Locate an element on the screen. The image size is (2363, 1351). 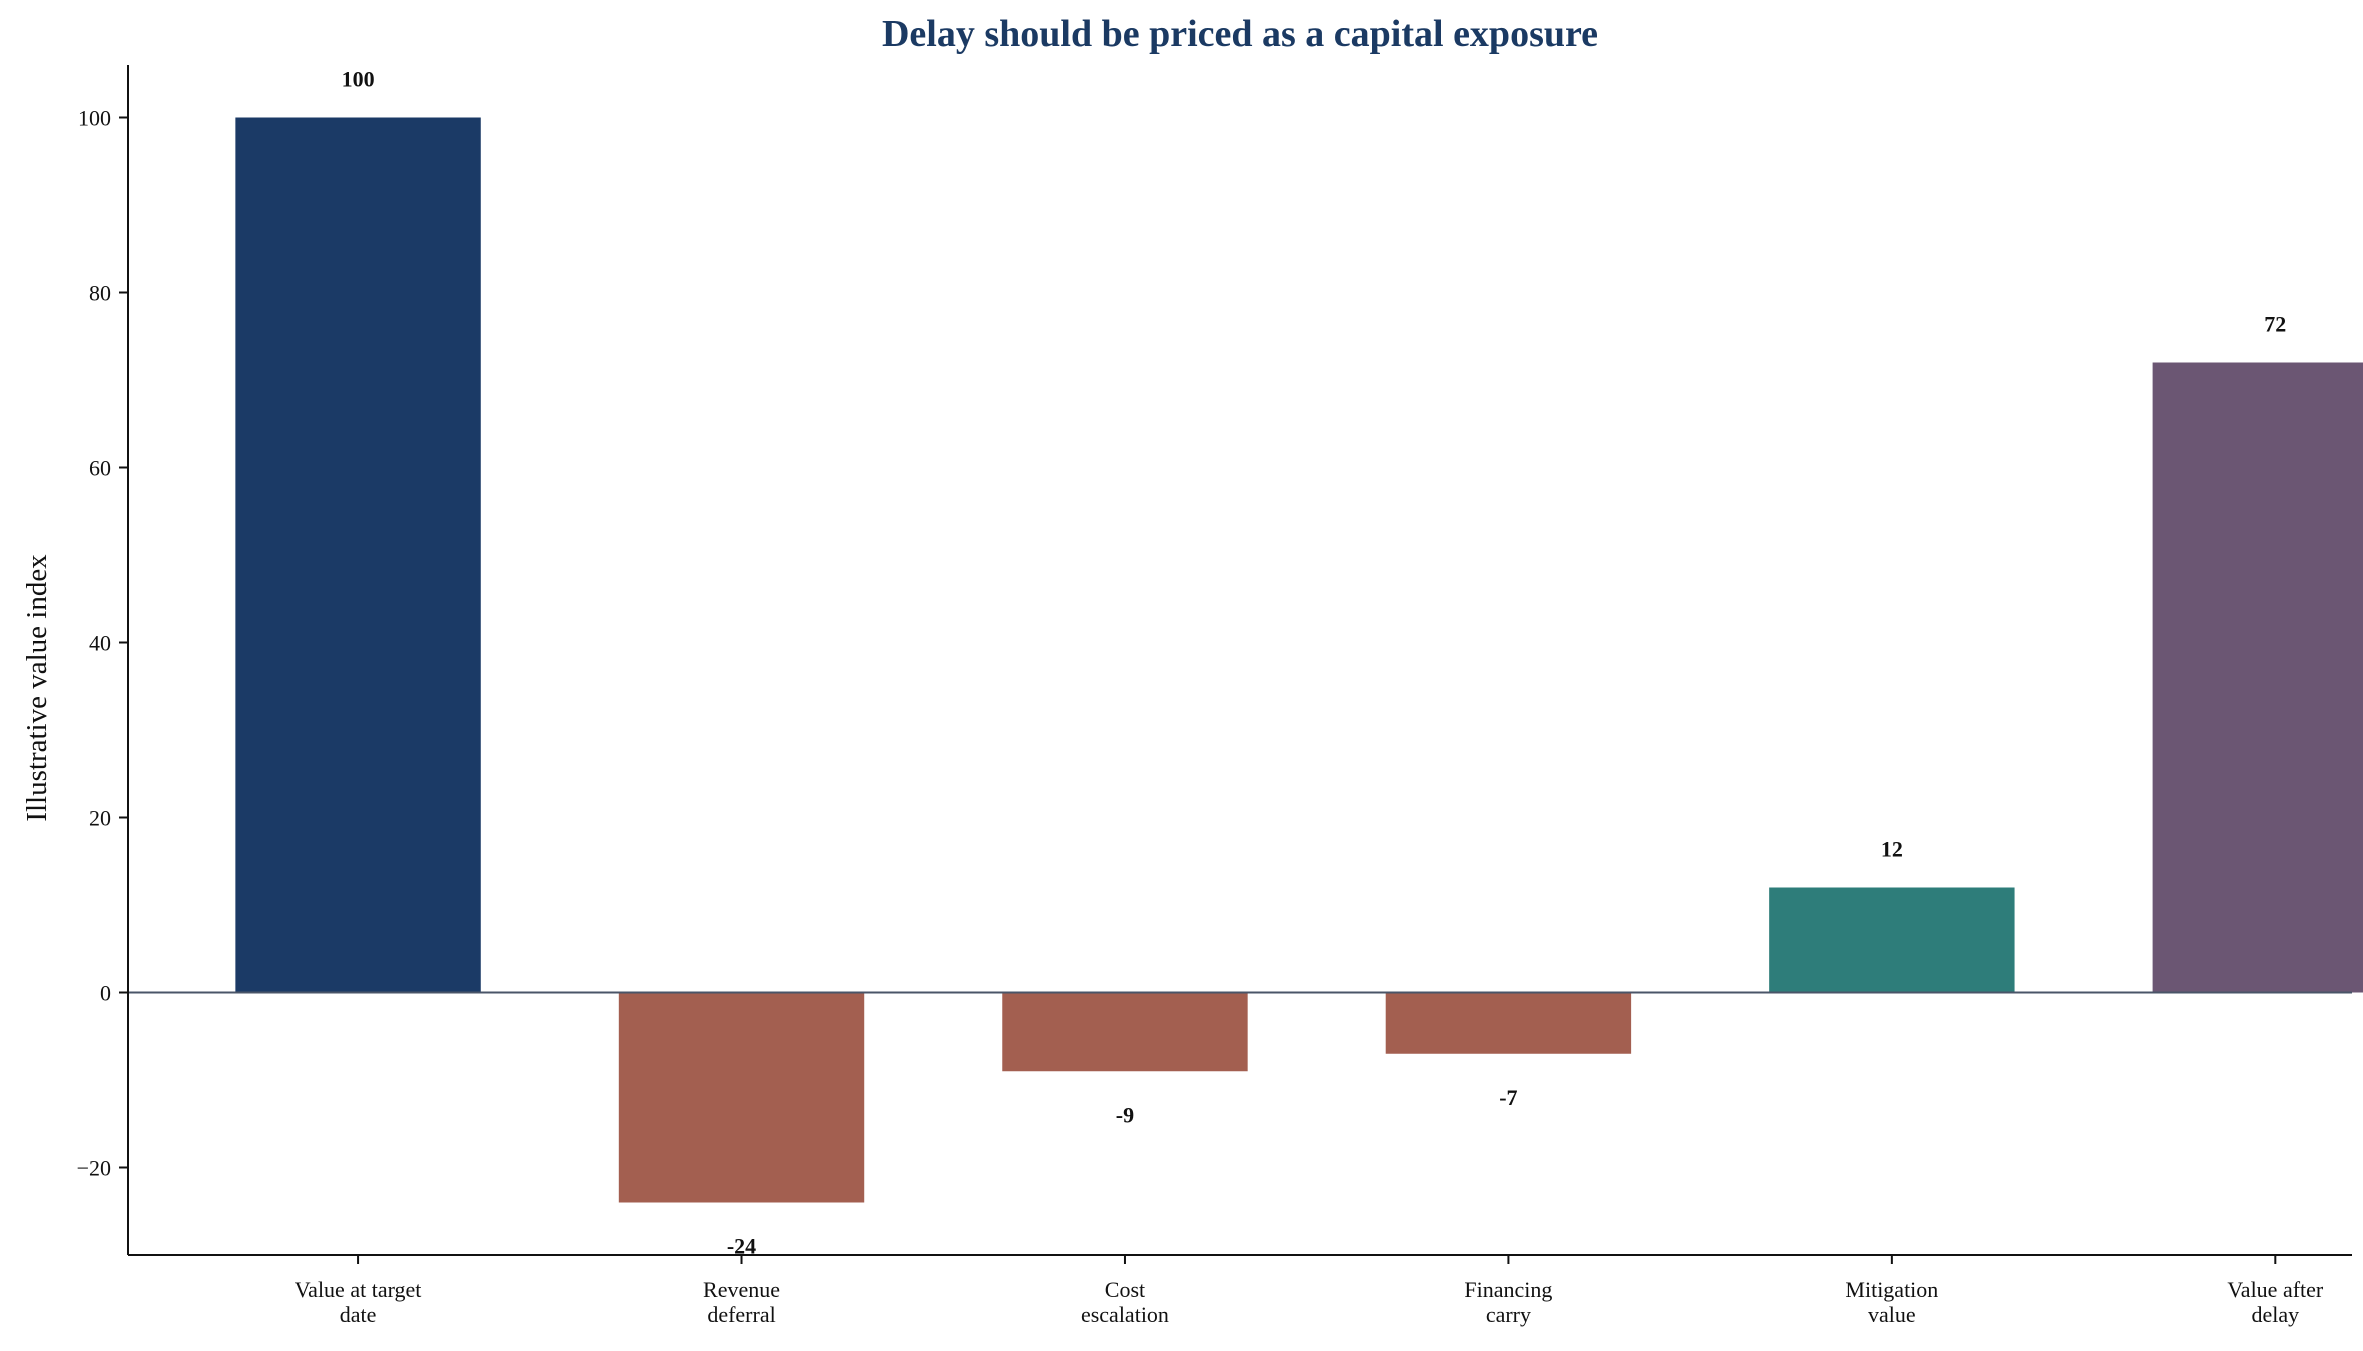
x-tick-label: Value at target date is located at coordinates (358, 1302).